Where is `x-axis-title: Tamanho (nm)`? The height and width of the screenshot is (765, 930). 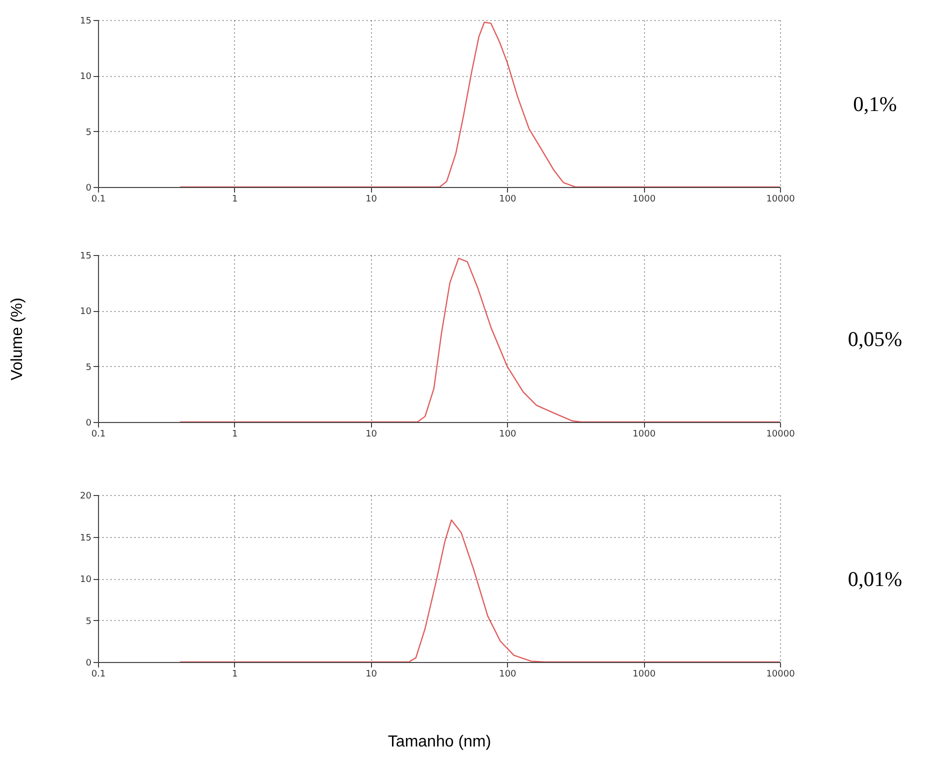
x-axis-title: Tamanho (nm) is located at coordinates (440, 742).